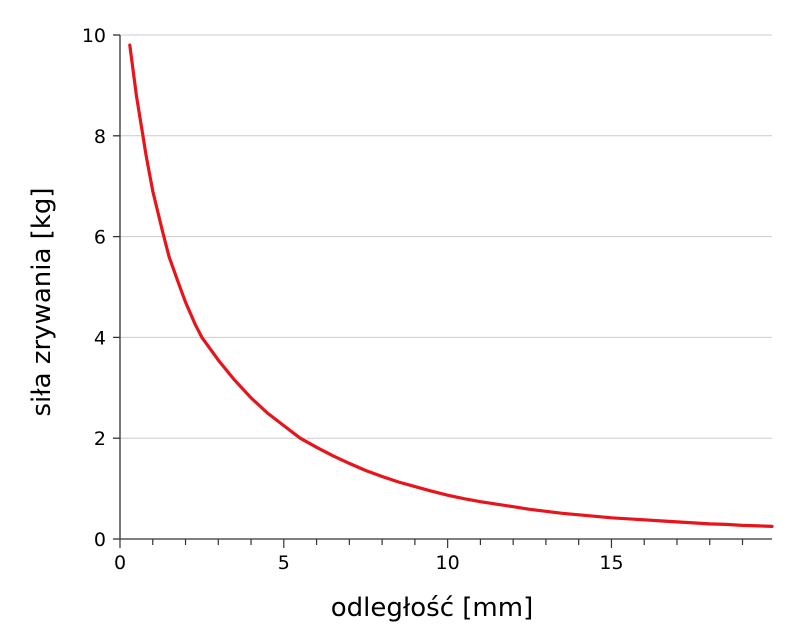 The height and width of the screenshot is (639, 800). I want to click on x-tick-label: 0, so click(120, 563).